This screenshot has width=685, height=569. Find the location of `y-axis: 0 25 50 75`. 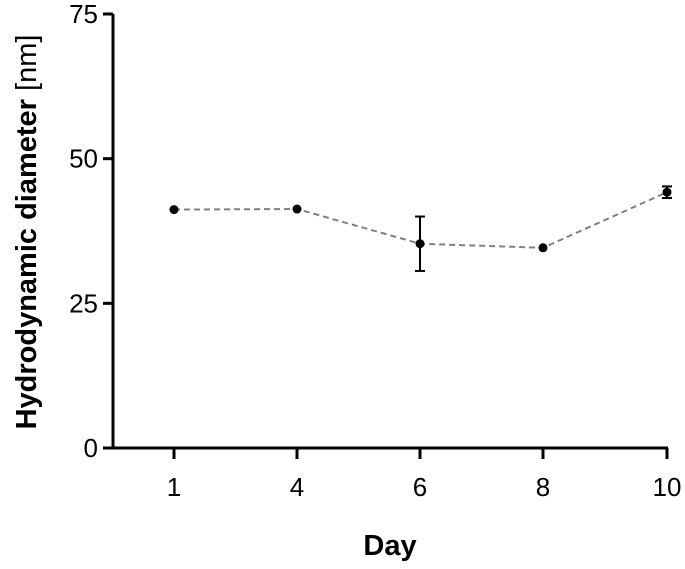

y-axis: 0 25 50 75 is located at coordinates (92, 231).